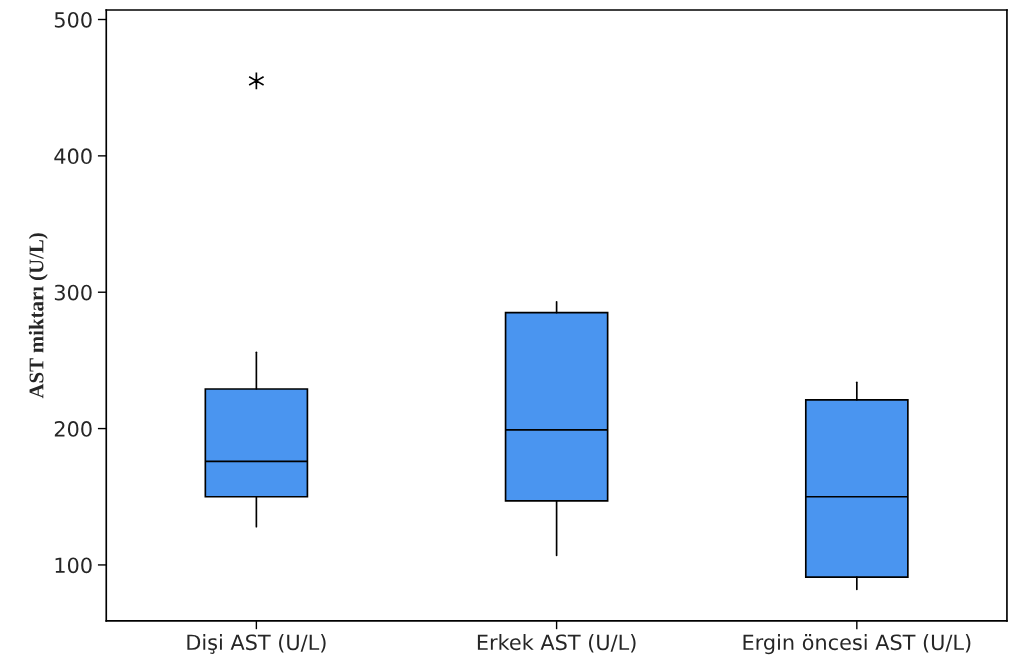 The image size is (1012, 664). I want to click on x-tick-label: Erkek AST (U/L), so click(556, 643).